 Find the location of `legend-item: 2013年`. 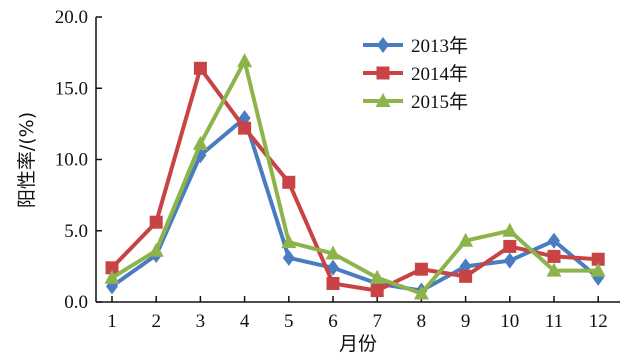

legend-item: 2013年 is located at coordinates (415, 46).